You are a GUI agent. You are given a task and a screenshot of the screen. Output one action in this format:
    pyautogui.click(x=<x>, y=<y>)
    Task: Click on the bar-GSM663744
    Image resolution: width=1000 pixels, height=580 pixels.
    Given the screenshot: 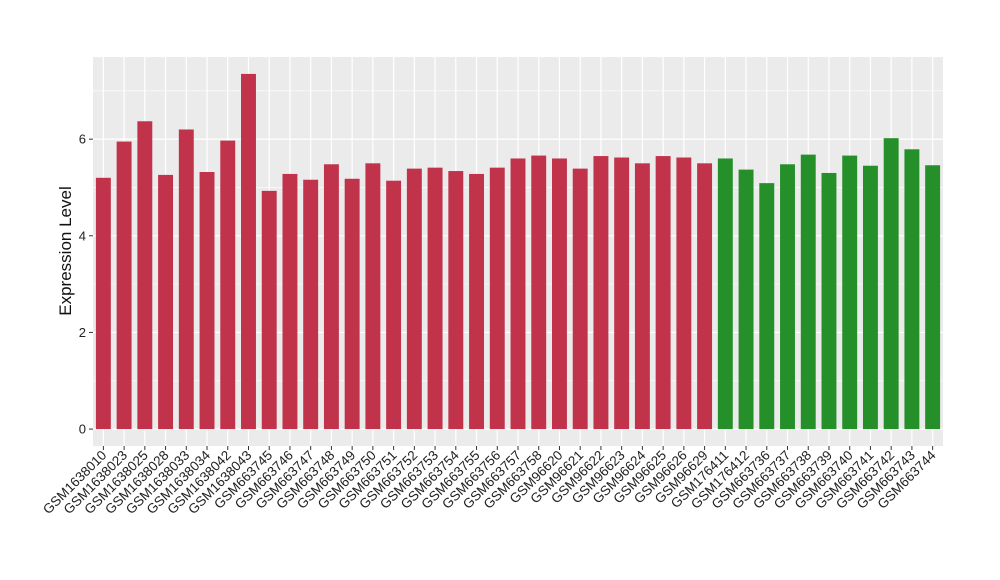 What is the action you would take?
    pyautogui.click(x=933, y=297)
    